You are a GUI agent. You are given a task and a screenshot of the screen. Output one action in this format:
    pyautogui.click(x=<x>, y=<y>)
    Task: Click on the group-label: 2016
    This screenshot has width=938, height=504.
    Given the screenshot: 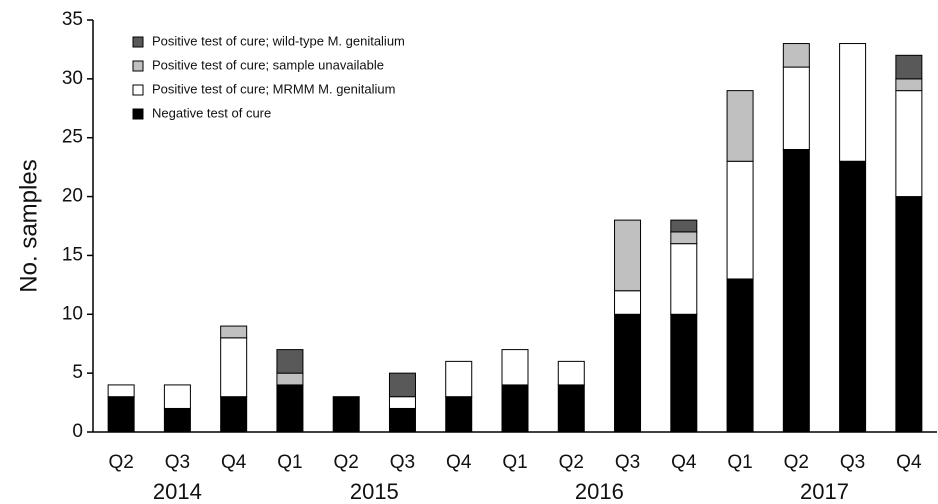 What is the action you would take?
    pyautogui.click(x=599, y=491)
    